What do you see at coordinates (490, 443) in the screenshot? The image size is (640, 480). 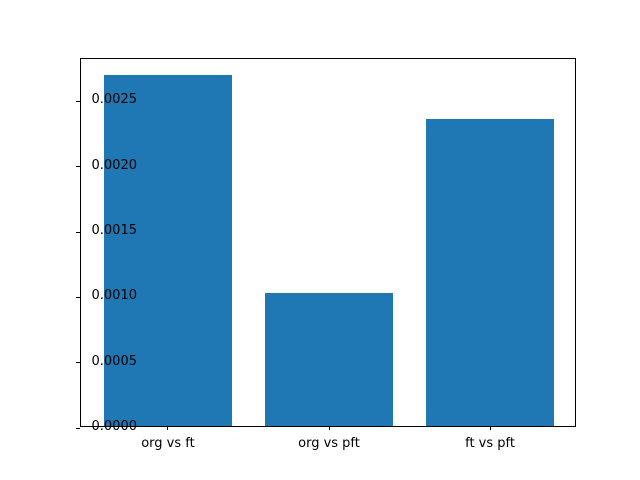 I see `x-tick-label-ft-vs-pft: ft vs pft` at bounding box center [490, 443].